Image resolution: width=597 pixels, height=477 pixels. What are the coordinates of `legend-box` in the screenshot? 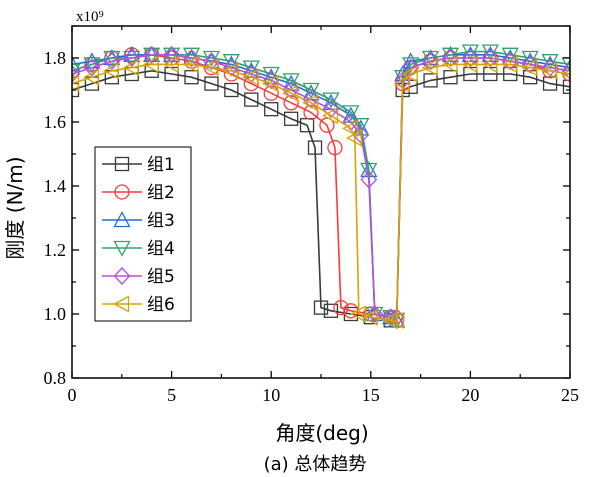 It's located at (143, 234).